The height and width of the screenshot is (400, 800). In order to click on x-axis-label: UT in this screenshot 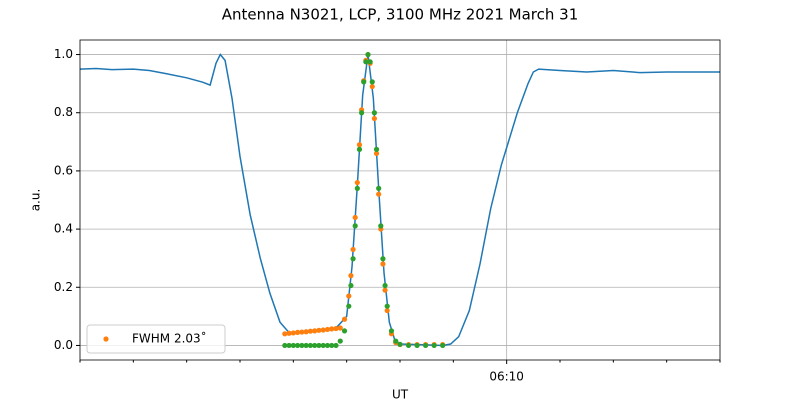, I will do `click(400, 394)`.